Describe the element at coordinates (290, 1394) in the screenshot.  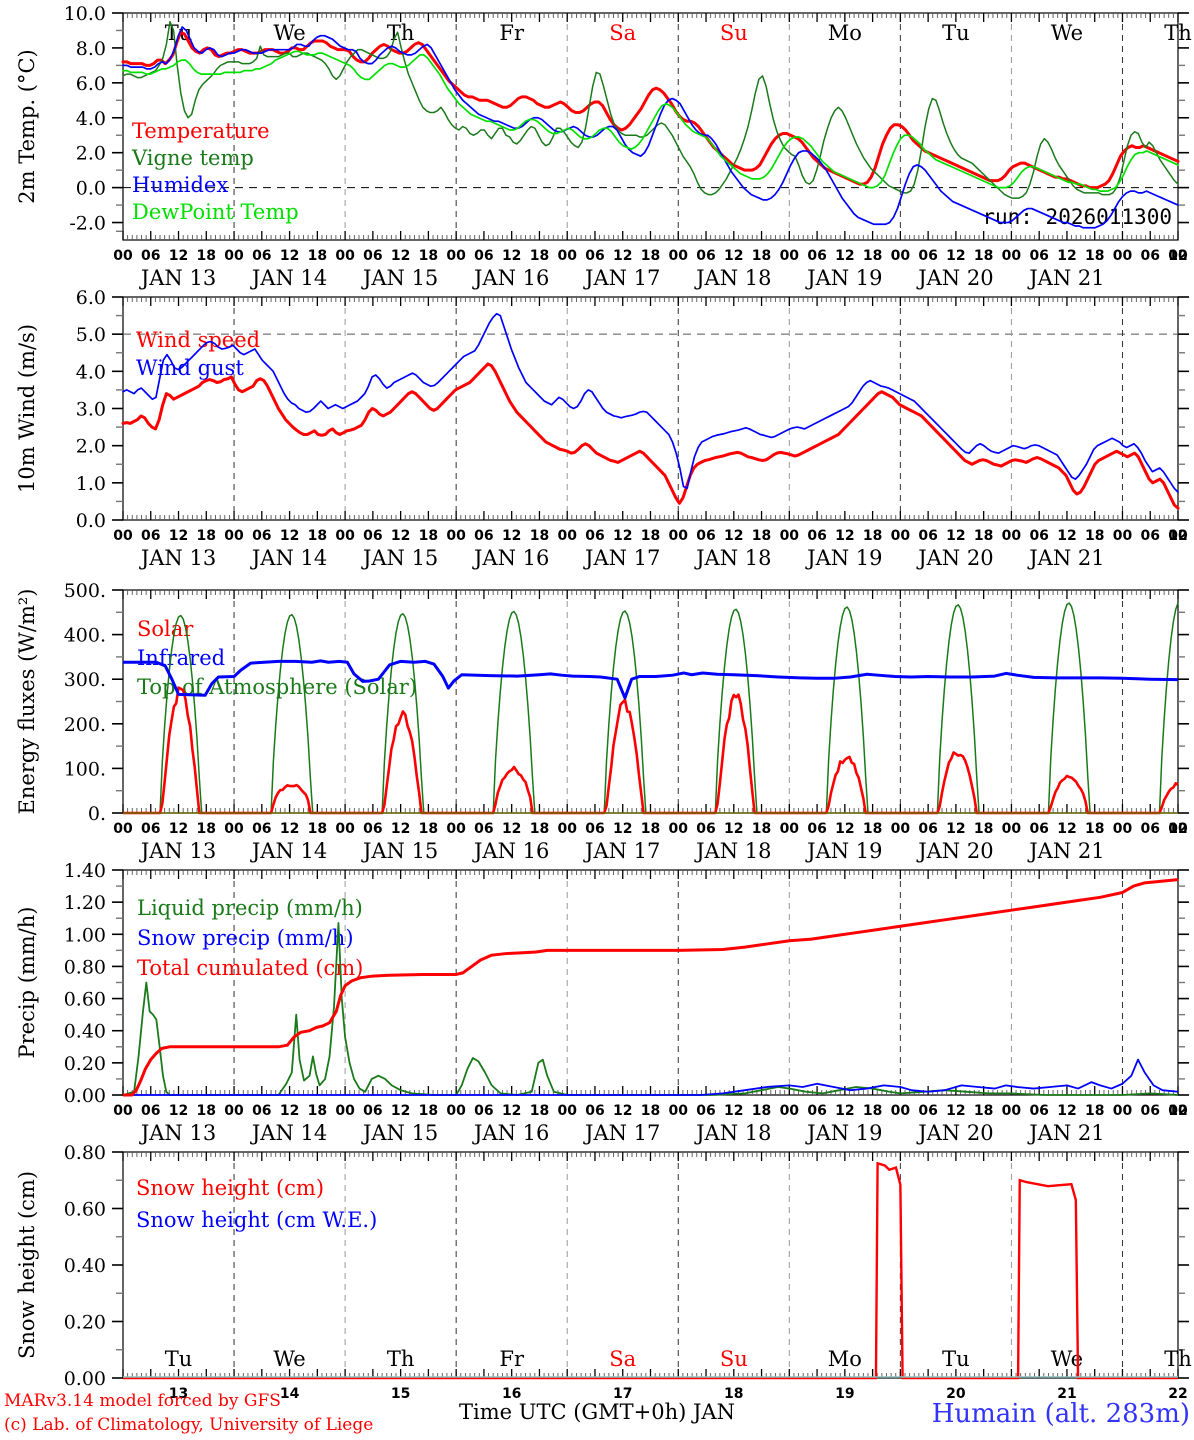
I see `x-day-number: 14` at that location.